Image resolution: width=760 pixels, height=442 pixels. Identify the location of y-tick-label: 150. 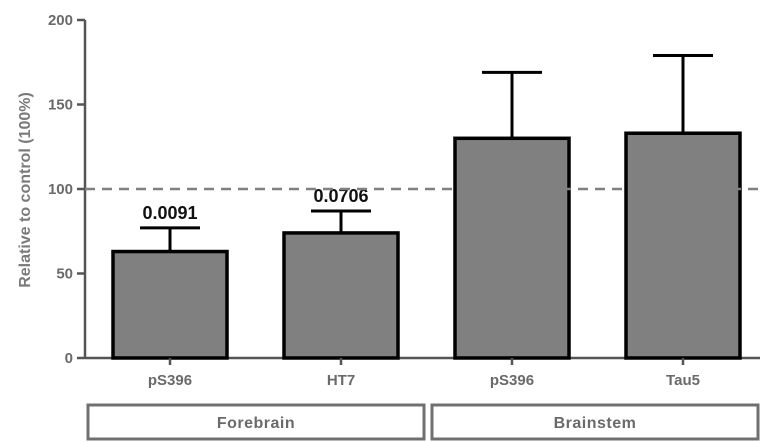
(60, 105).